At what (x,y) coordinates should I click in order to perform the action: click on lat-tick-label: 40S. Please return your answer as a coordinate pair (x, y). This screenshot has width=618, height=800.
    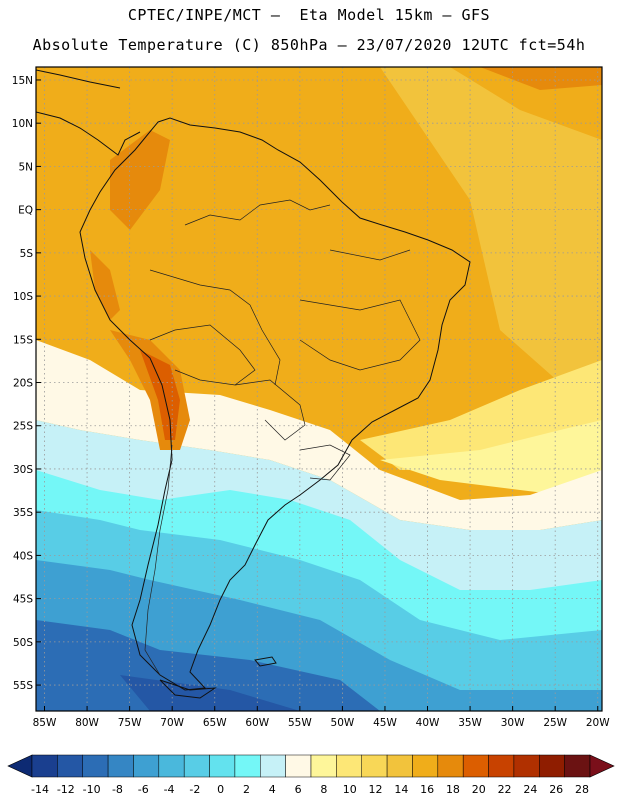
    Looking at the image, I should click on (23, 556).